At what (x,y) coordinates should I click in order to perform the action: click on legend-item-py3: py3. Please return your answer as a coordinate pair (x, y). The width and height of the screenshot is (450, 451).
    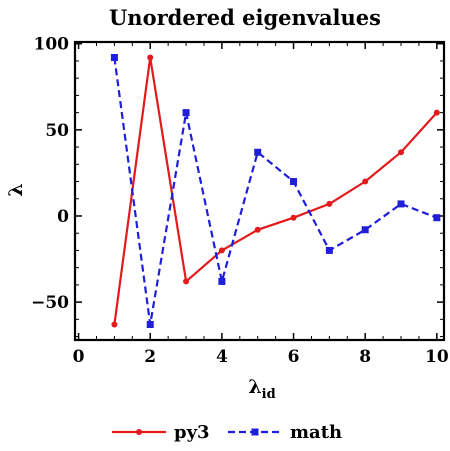
    Looking at the image, I should click on (161, 432).